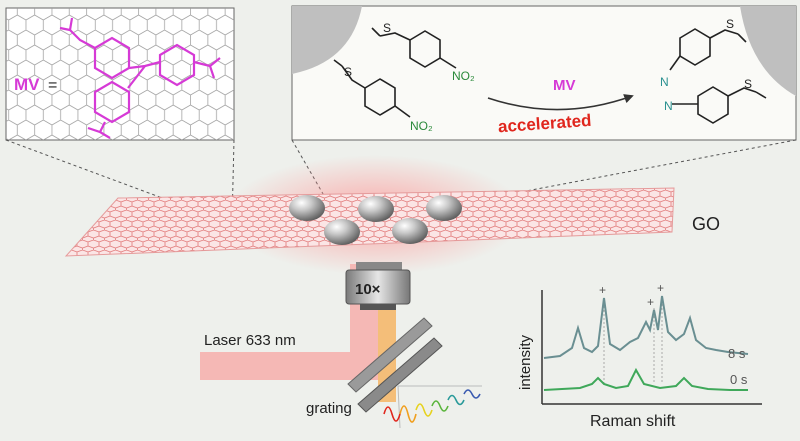 The height and width of the screenshot is (441, 800). Describe the element at coordinates (525, 362) in the screenshot. I see `y-axis-label: intensity` at that location.